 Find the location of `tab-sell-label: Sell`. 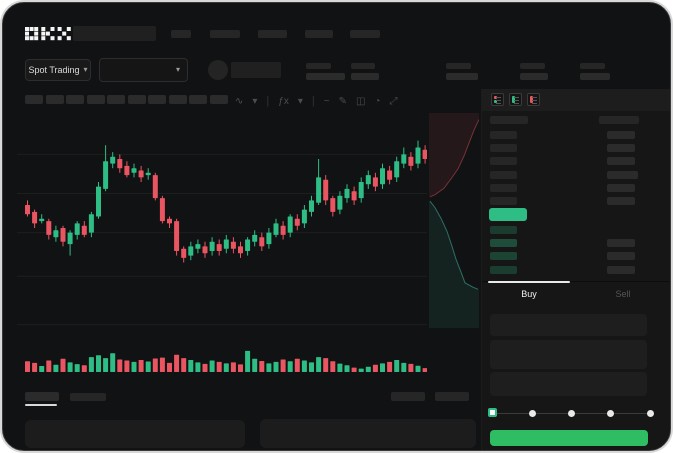

tab-sell-label: Sell is located at coordinates (623, 293).